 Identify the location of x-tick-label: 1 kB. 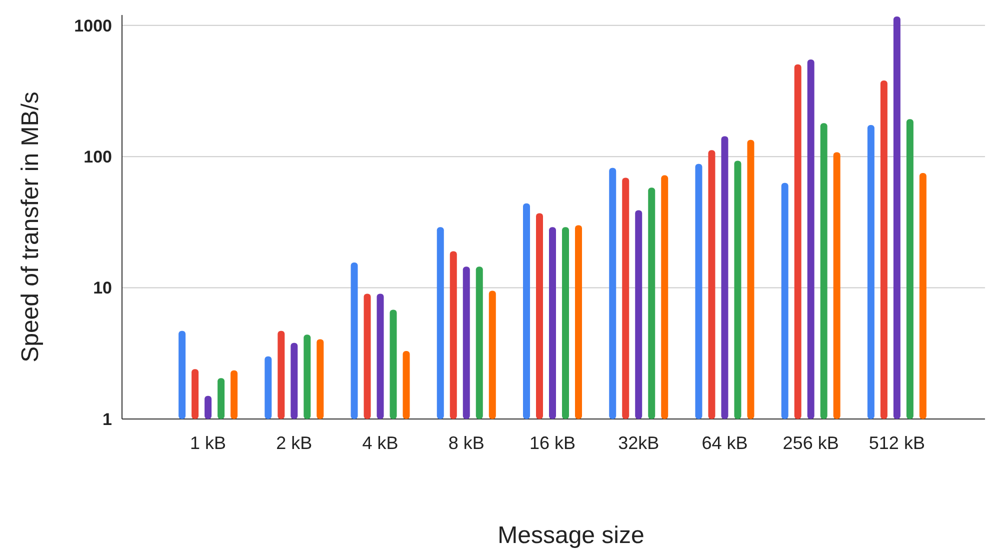
(208, 443).